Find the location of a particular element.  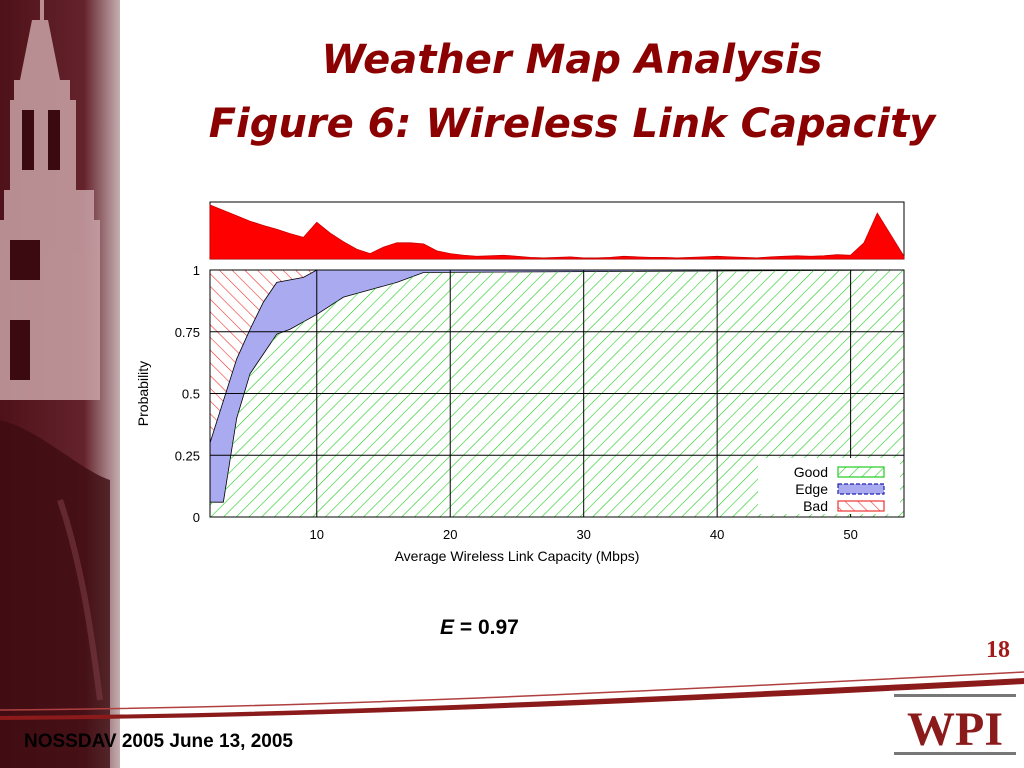

x-axis-title: Average Wireless Link Capacity (Mbps) is located at coordinates (517, 556).